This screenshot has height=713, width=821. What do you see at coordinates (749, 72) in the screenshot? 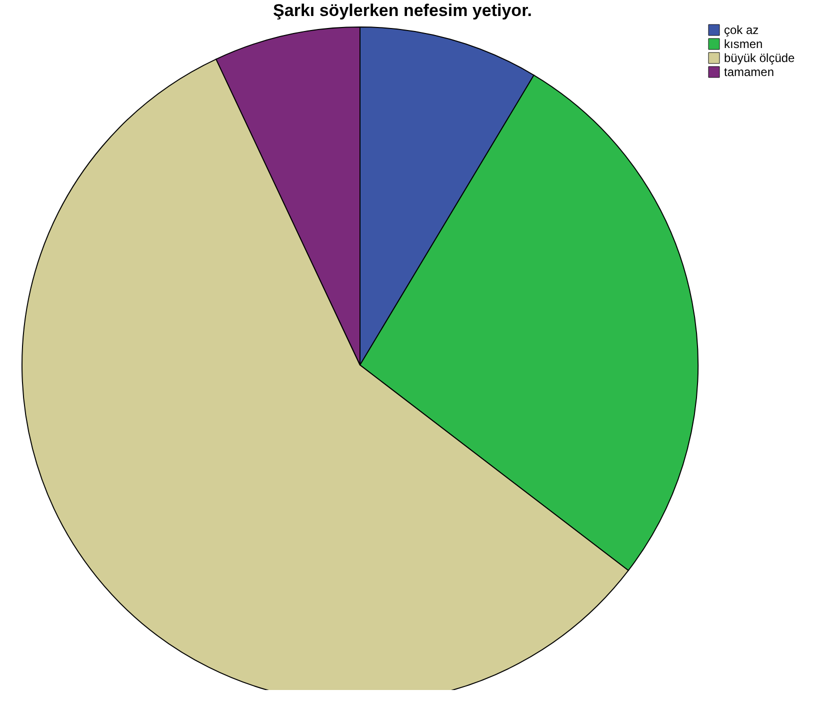
I see `legend-label: tamamen` at bounding box center [749, 72].